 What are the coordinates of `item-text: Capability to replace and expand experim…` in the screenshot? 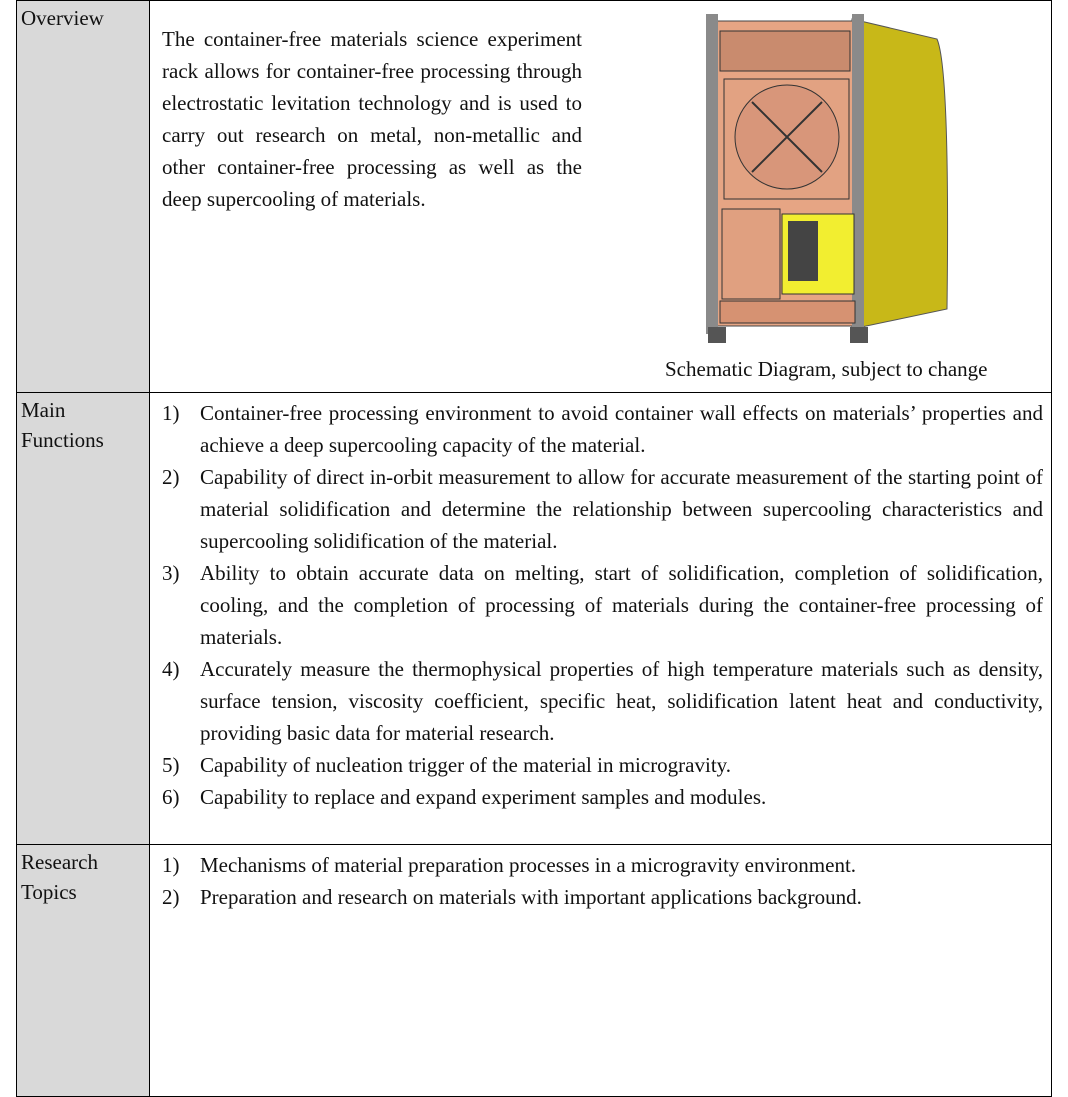 It's located at (483, 797).